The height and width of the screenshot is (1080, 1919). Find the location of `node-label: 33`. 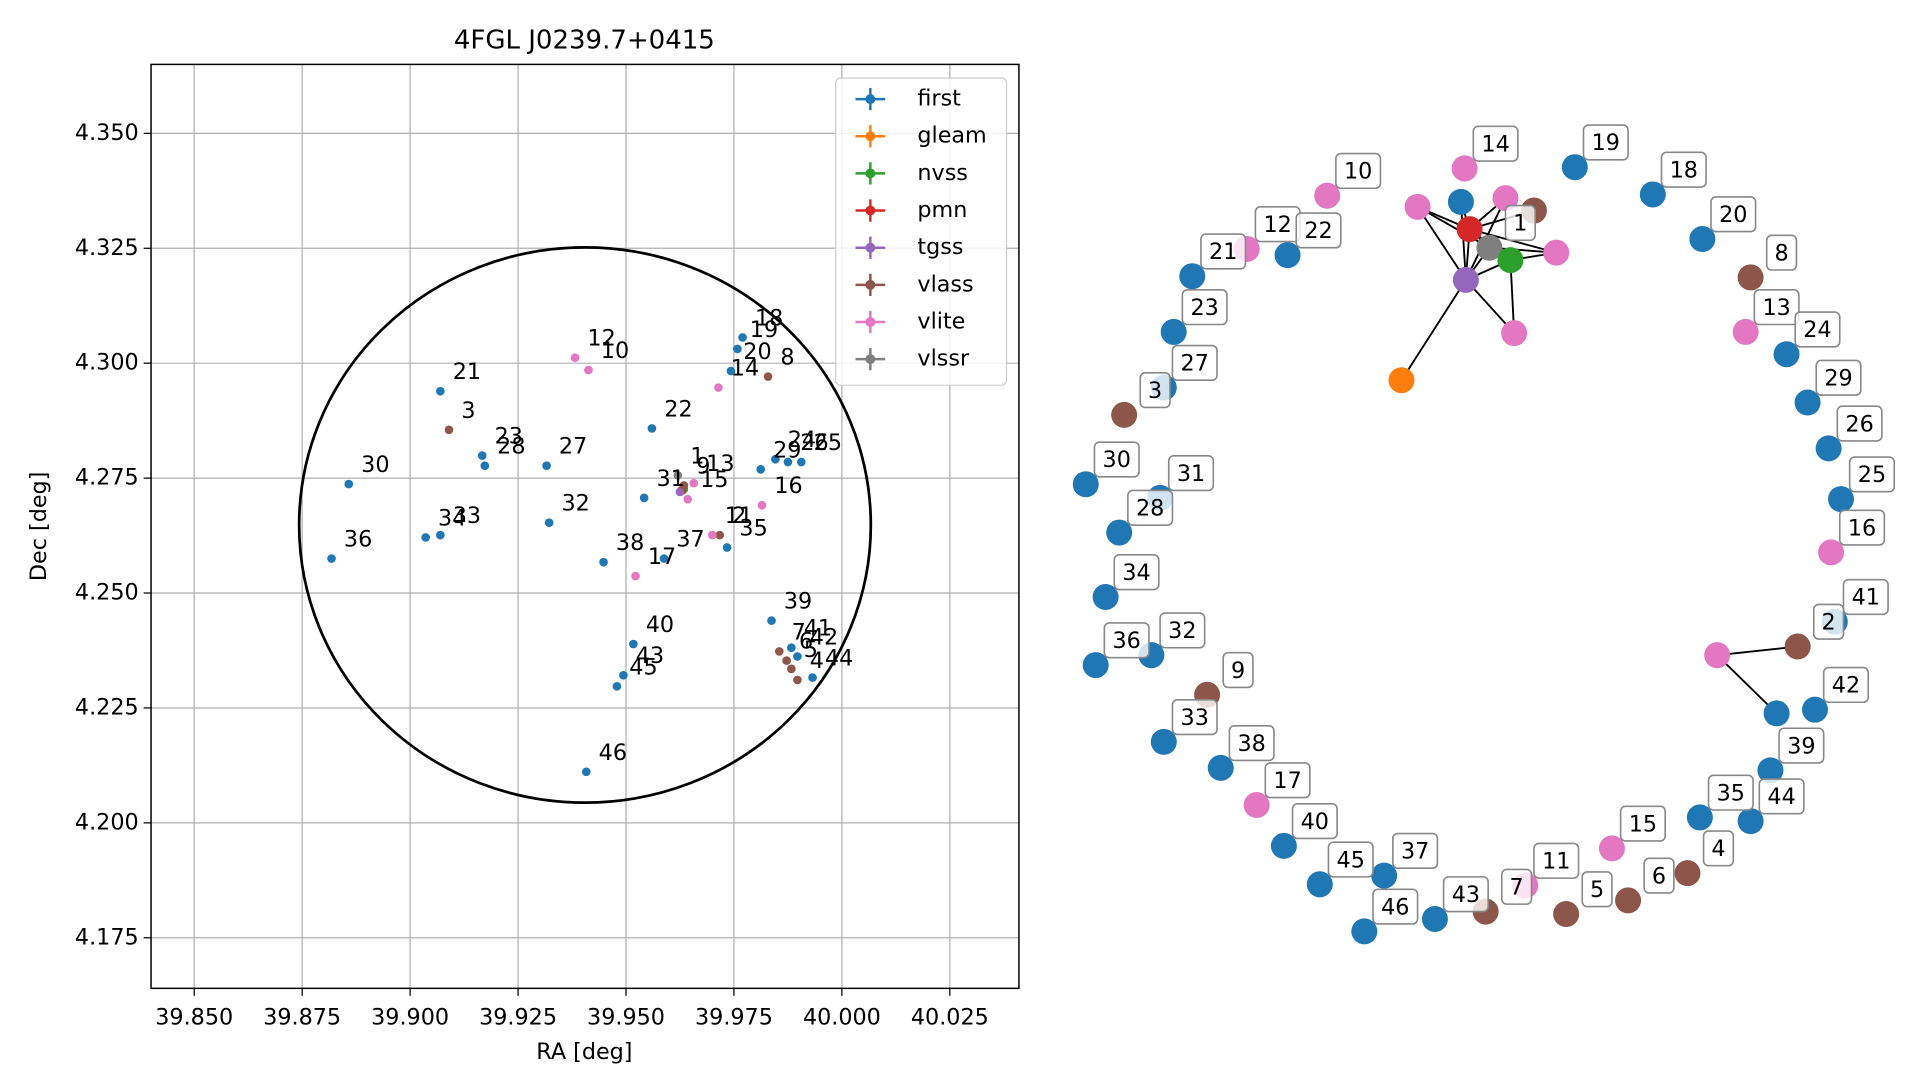

node-label: 33 is located at coordinates (1195, 718).